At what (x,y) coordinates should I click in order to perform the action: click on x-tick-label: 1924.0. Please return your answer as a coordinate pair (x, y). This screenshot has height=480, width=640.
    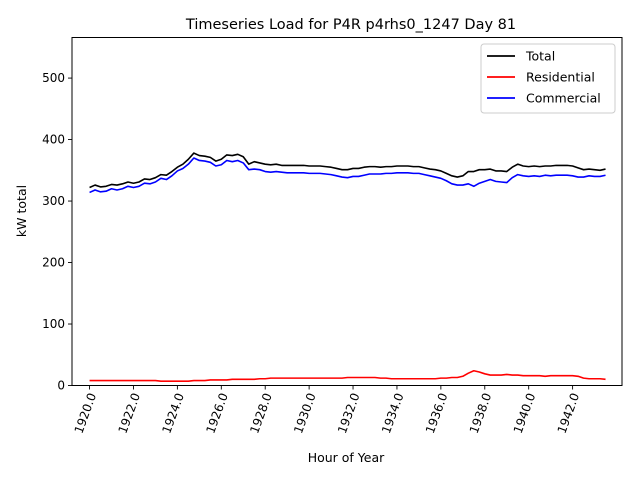
    Looking at the image, I should click on (173, 413).